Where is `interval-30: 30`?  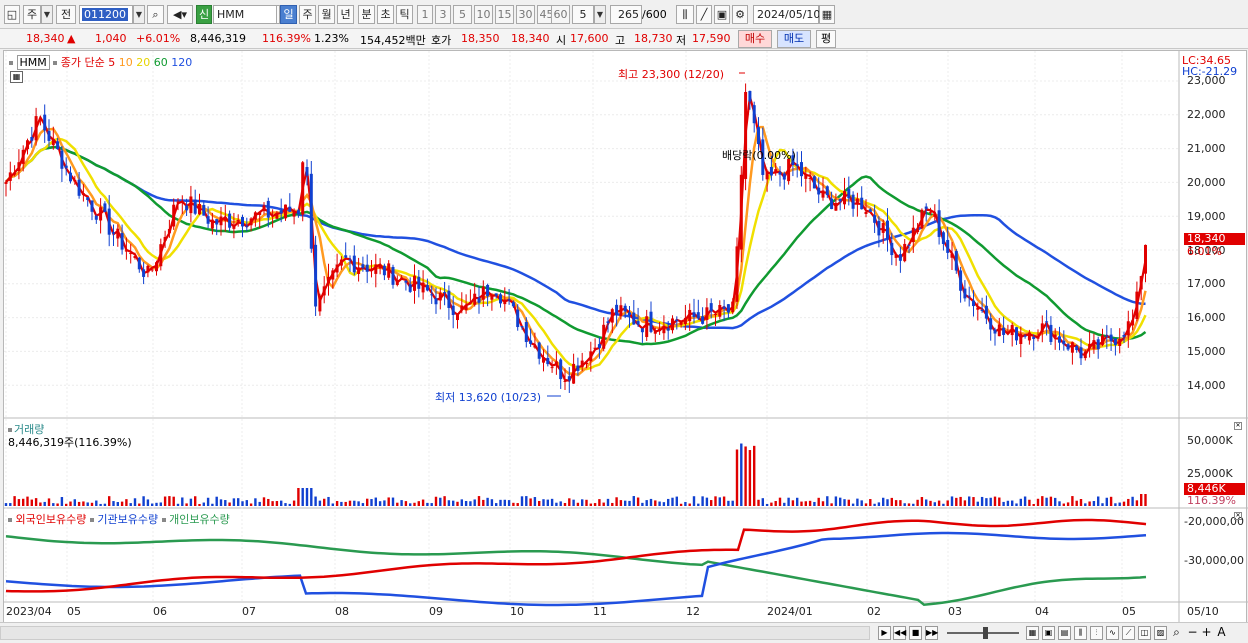
interval-30: 30 is located at coordinates (525, 14).